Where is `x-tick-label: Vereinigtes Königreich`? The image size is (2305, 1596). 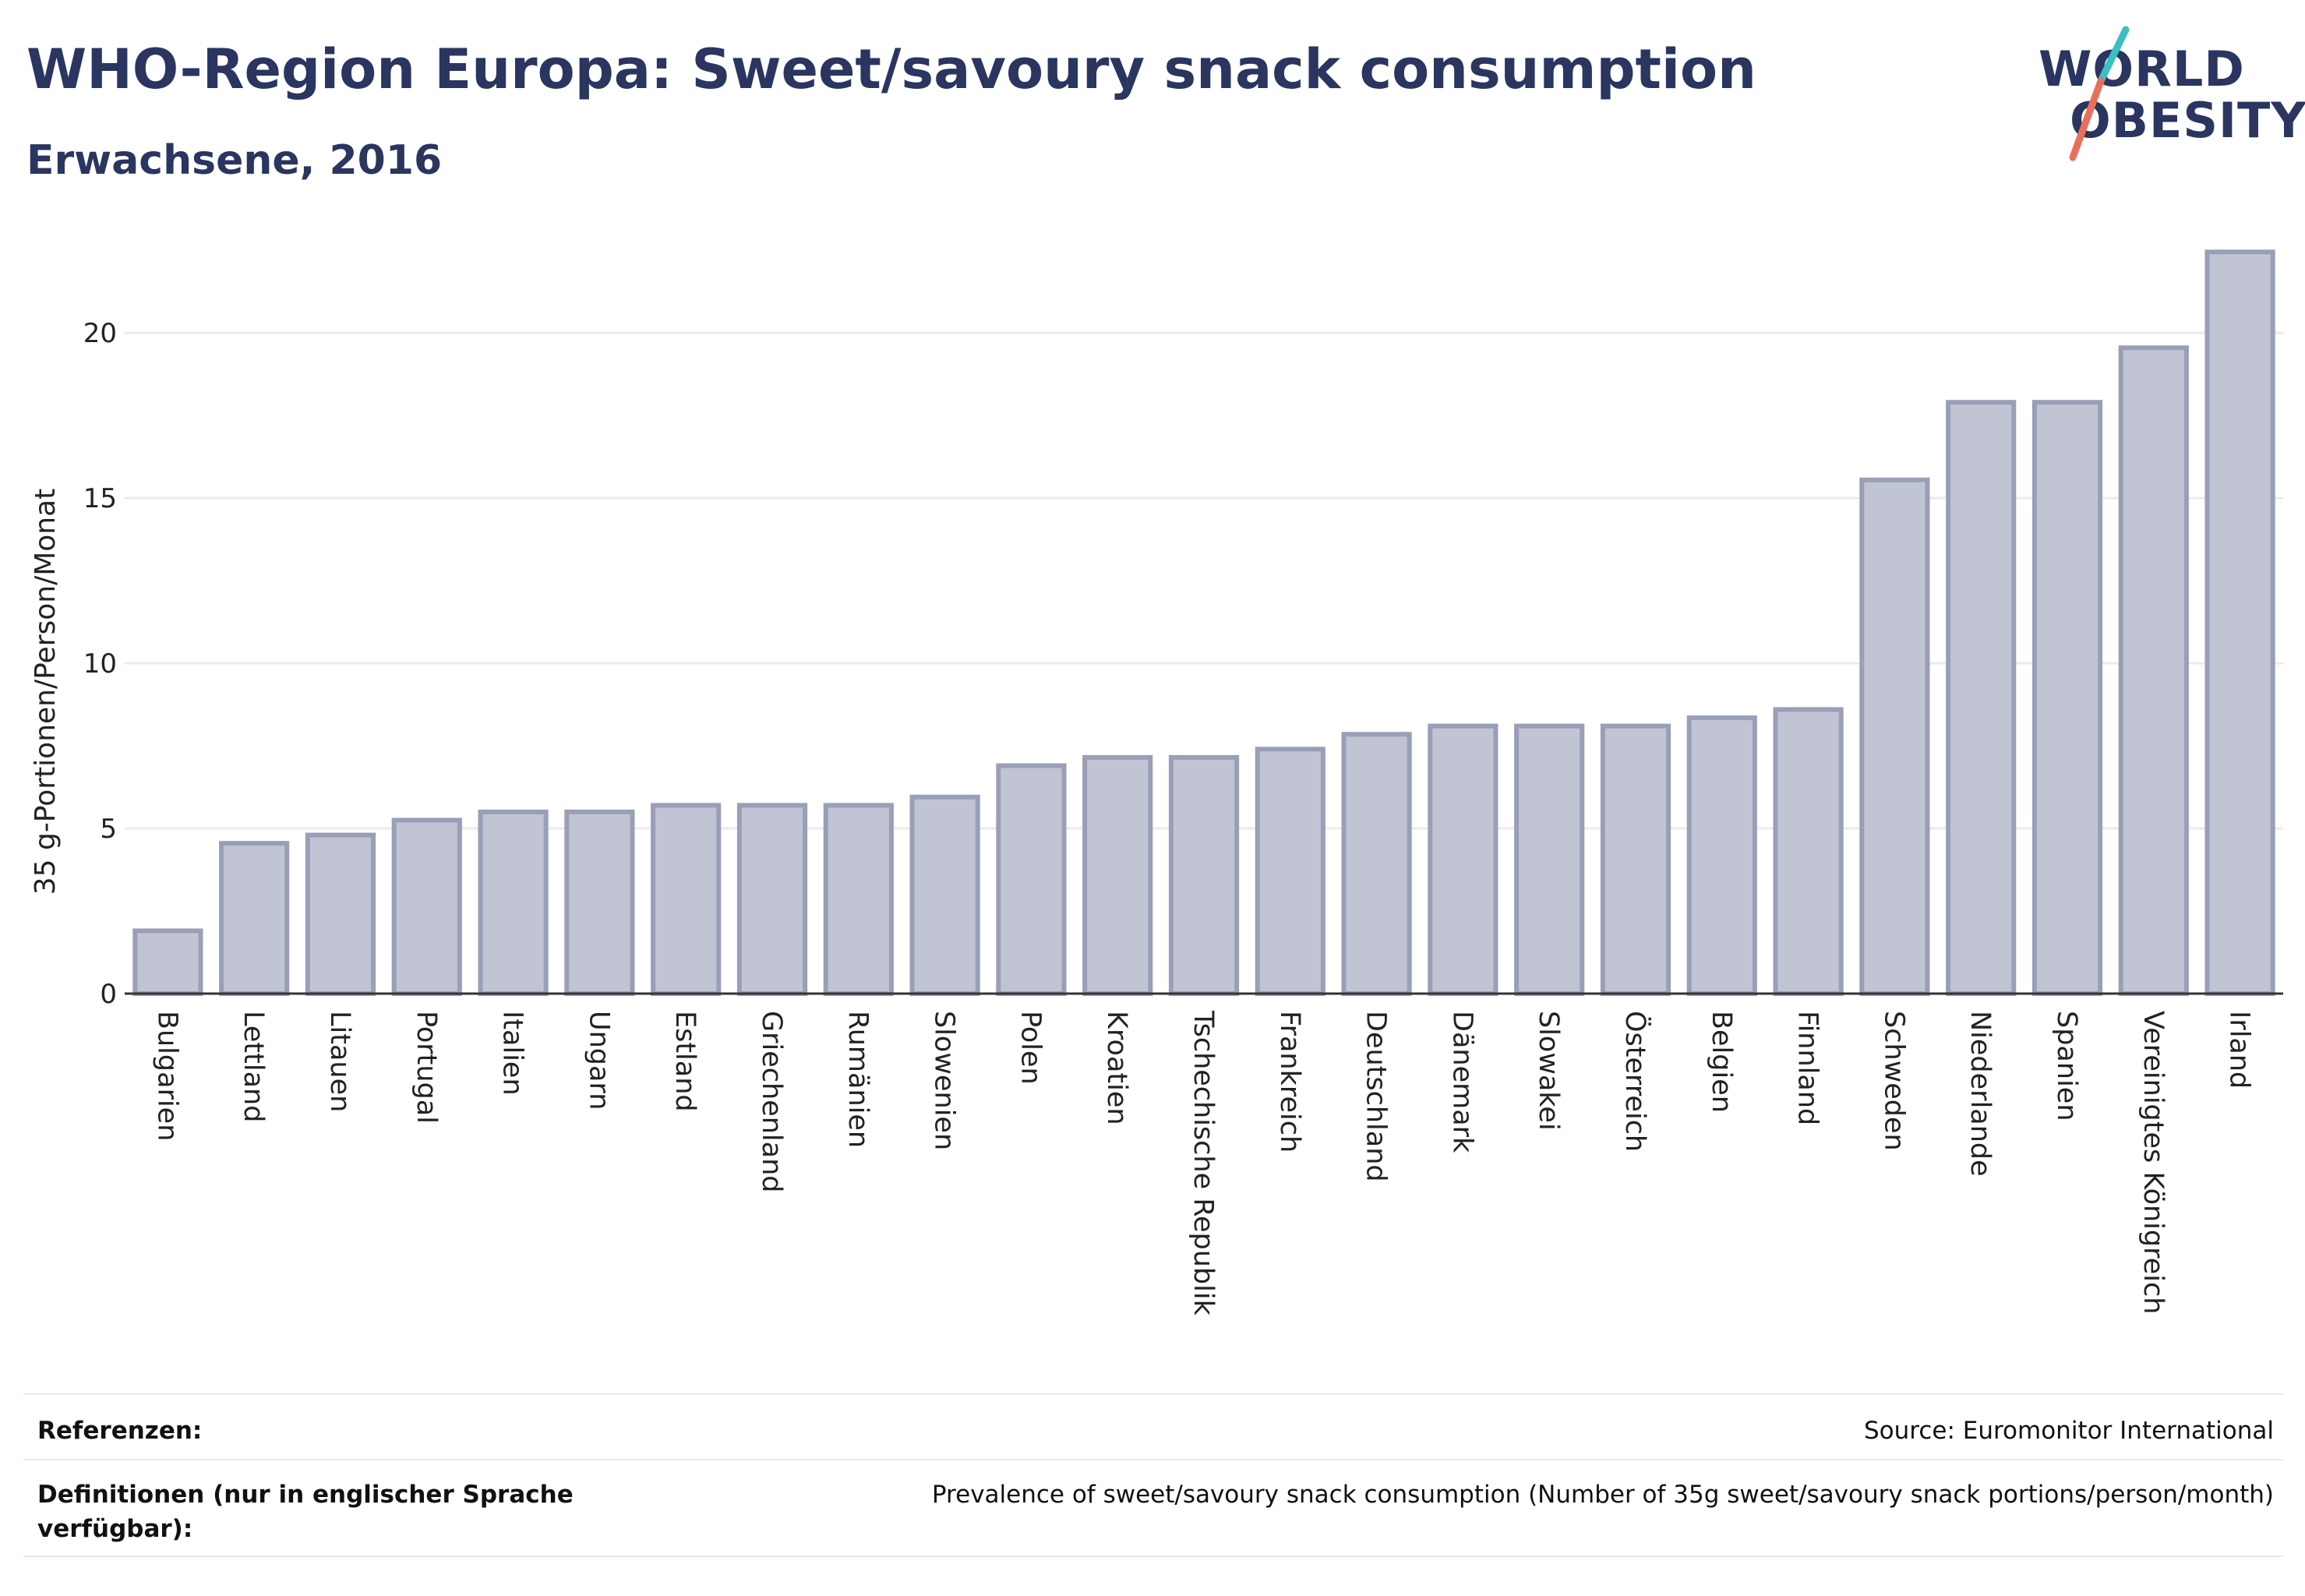
x-tick-label: Vereinigtes Königreich is located at coordinates (2153, 1162).